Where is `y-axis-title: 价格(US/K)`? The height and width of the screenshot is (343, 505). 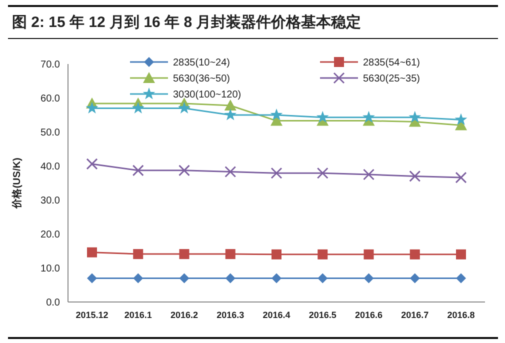 y-axis-title: 价格(US/K) is located at coordinates (17, 184).